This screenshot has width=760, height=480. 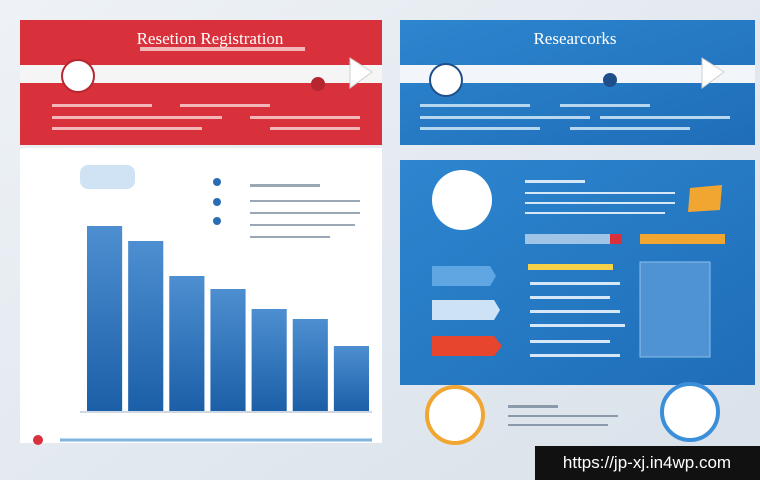 What do you see at coordinates (462, 200) in the screenshot?
I see `circle-badge` at bounding box center [462, 200].